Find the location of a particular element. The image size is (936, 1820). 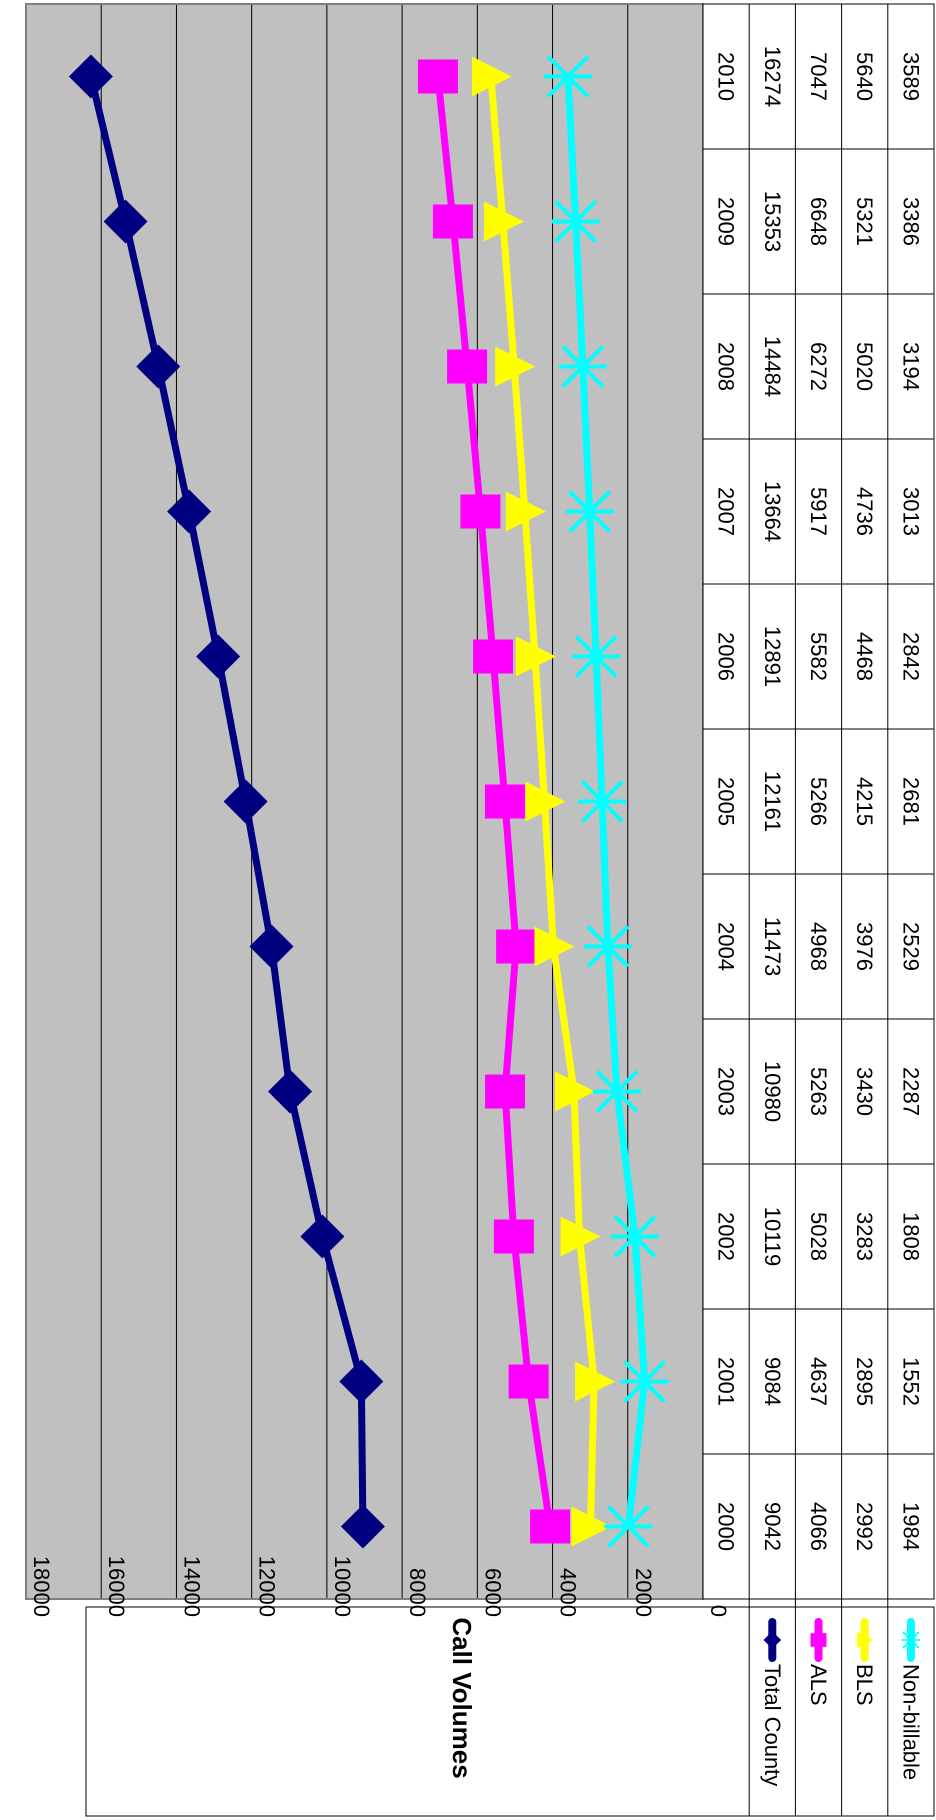

table-value: 7047 is located at coordinates (818, 76).